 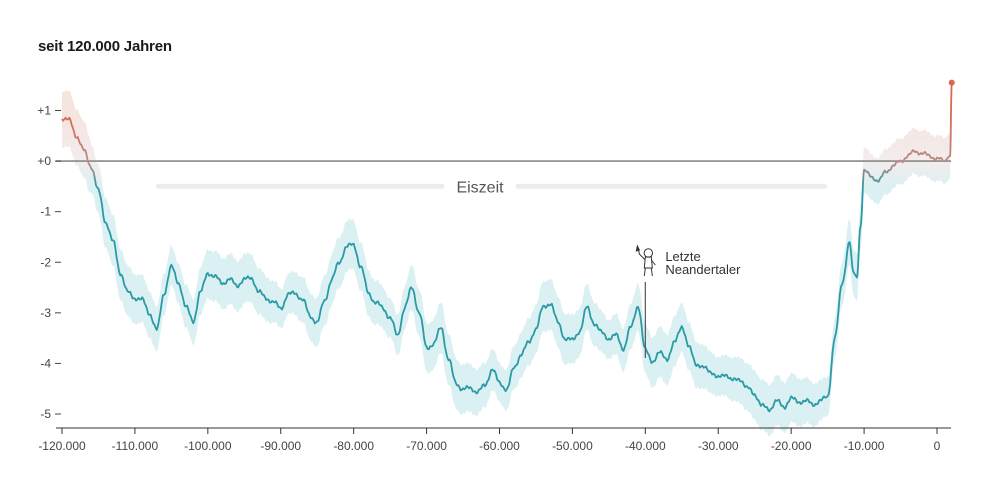 What do you see at coordinates (572, 446) in the screenshot?
I see `x-tick-label: -50.000` at bounding box center [572, 446].